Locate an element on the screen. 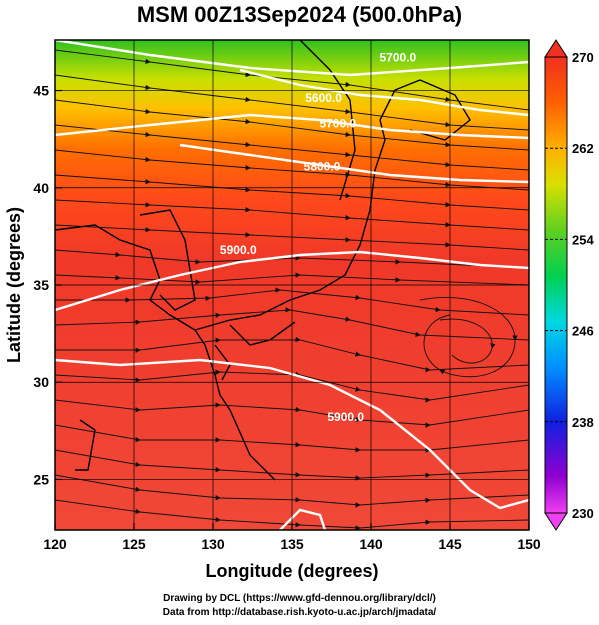  x-tick-label: 140 is located at coordinates (371, 544).